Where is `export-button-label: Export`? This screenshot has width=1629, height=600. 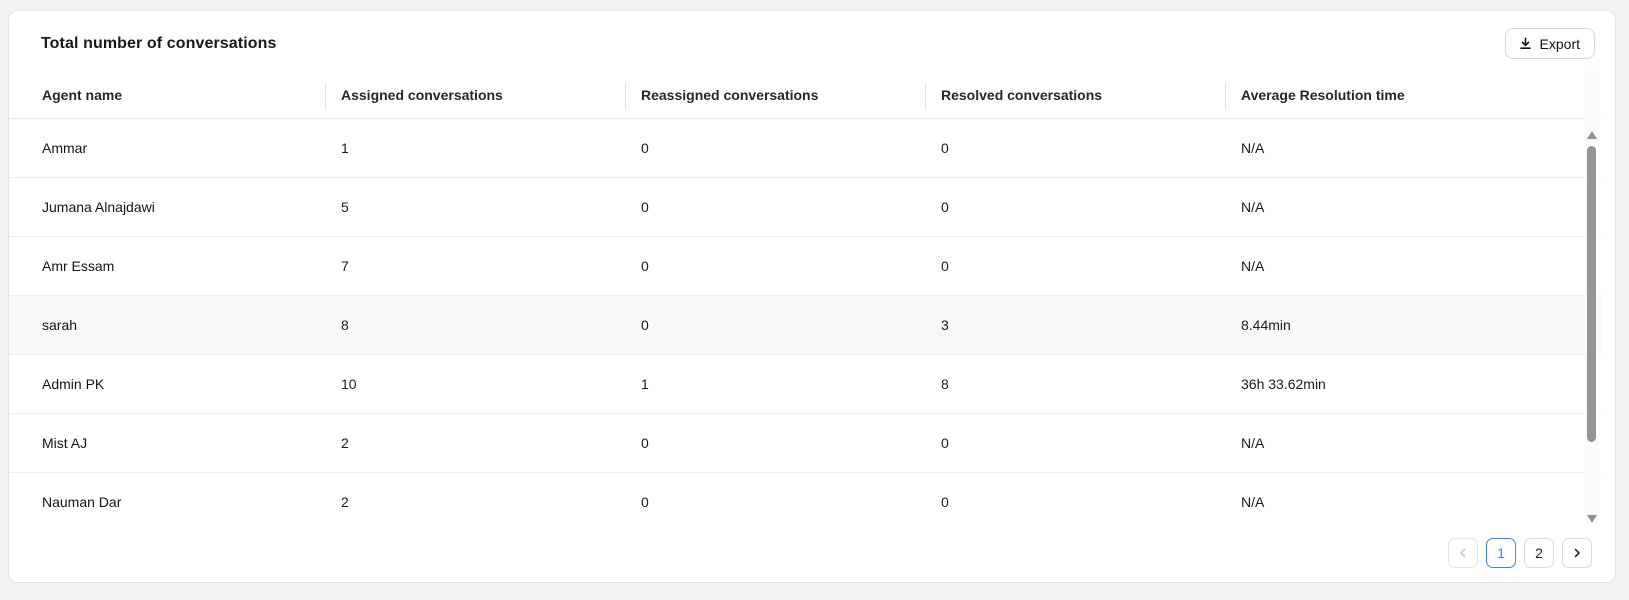 export-button-label: Export is located at coordinates (1559, 43).